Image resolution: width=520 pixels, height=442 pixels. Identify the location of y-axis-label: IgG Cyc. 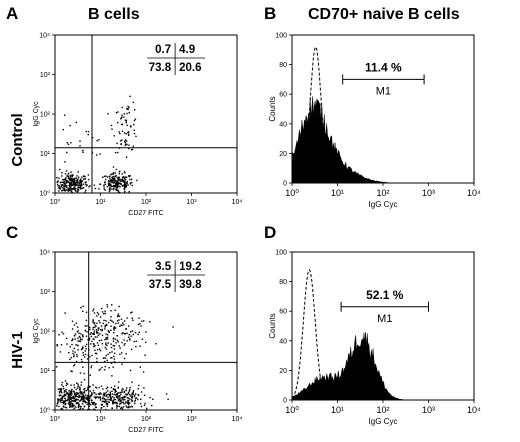
(36, 331).